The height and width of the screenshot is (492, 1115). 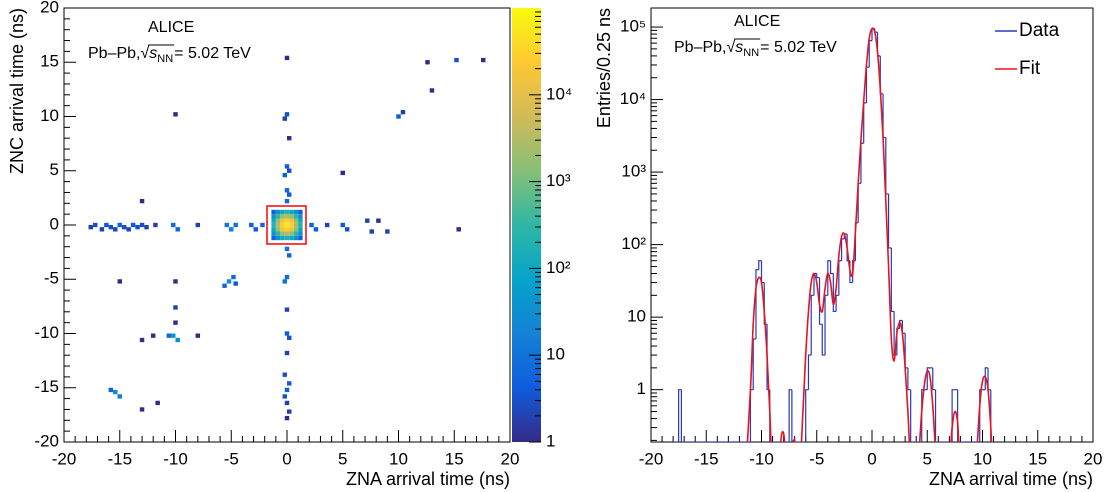 What do you see at coordinates (526, 225) in the screenshot?
I see `color-bar` at bounding box center [526, 225].